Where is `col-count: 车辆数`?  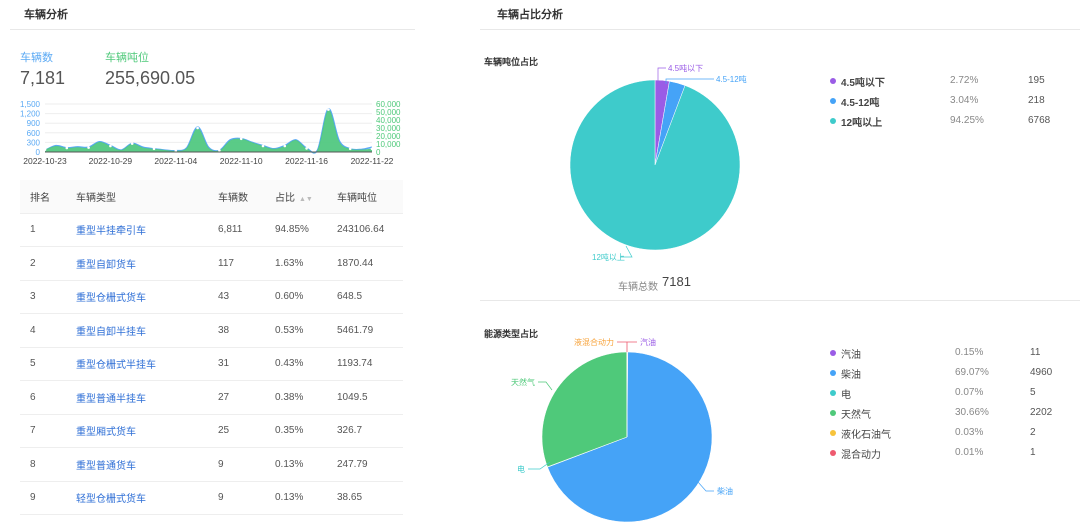
col-count: 车辆数 is located at coordinates (246, 197).